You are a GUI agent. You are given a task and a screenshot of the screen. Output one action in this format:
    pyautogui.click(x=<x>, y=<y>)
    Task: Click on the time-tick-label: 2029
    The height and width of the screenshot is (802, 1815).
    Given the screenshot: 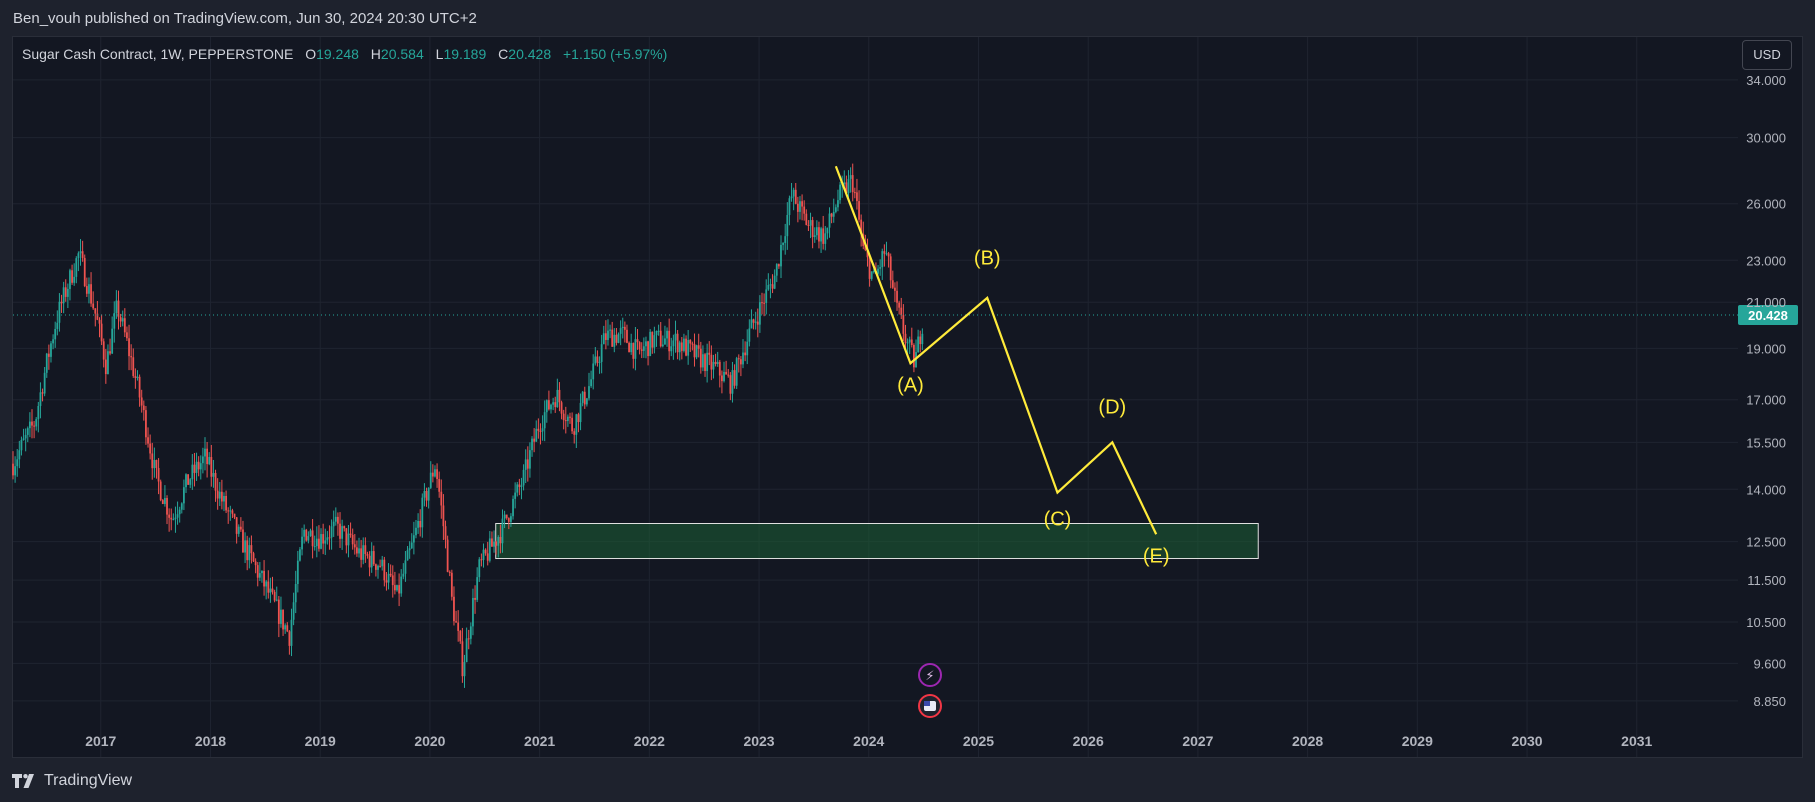 What is the action you would take?
    pyautogui.click(x=1417, y=741)
    